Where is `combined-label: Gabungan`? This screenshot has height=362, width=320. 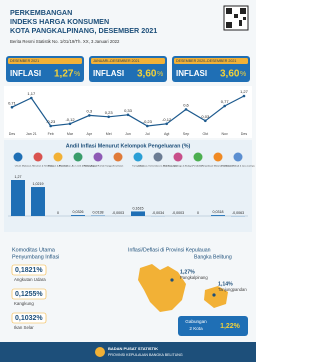
combined-label: Gabungan is located at coordinates (196, 321).